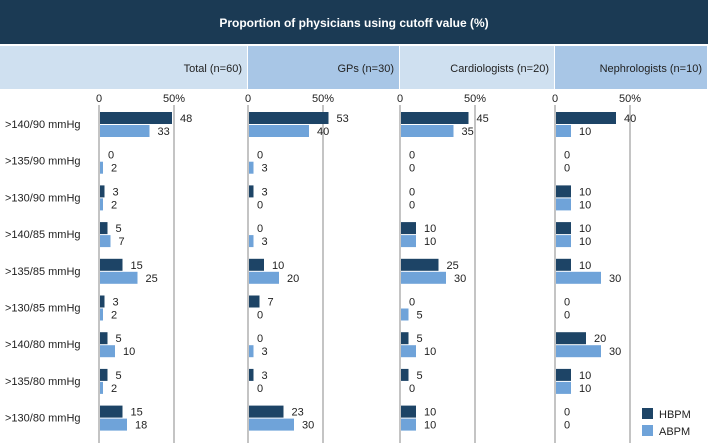  I want to click on panel-title: Total (n=60), so click(213, 69).